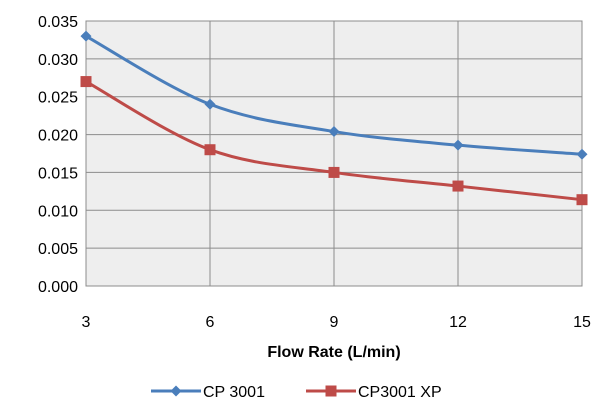 The height and width of the screenshot is (410, 594). Describe the element at coordinates (210, 322) in the screenshot. I see `x-tick-label: 6` at that location.